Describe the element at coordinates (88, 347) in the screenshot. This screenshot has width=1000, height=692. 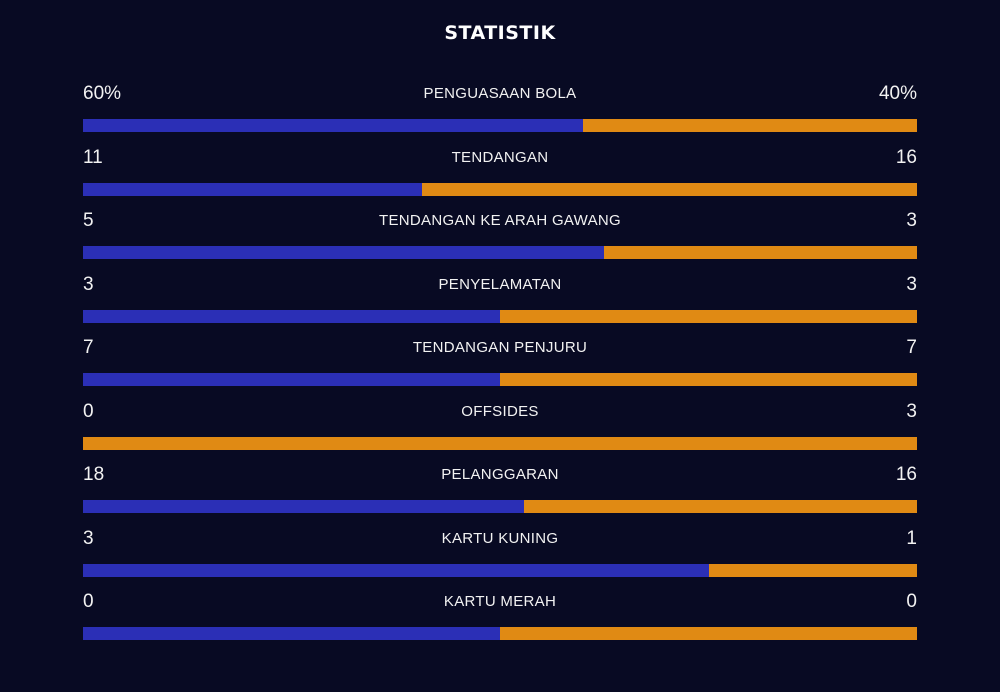
I see `home-value: 7` at that location.